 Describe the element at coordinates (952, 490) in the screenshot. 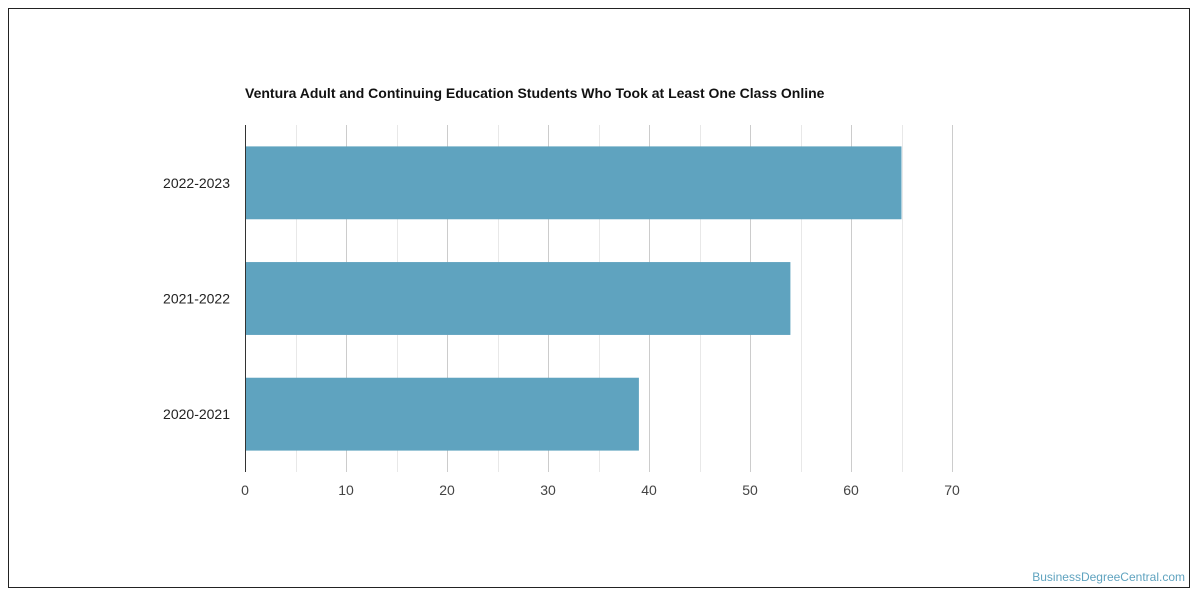

I see `x-tick-label: 70` at that location.